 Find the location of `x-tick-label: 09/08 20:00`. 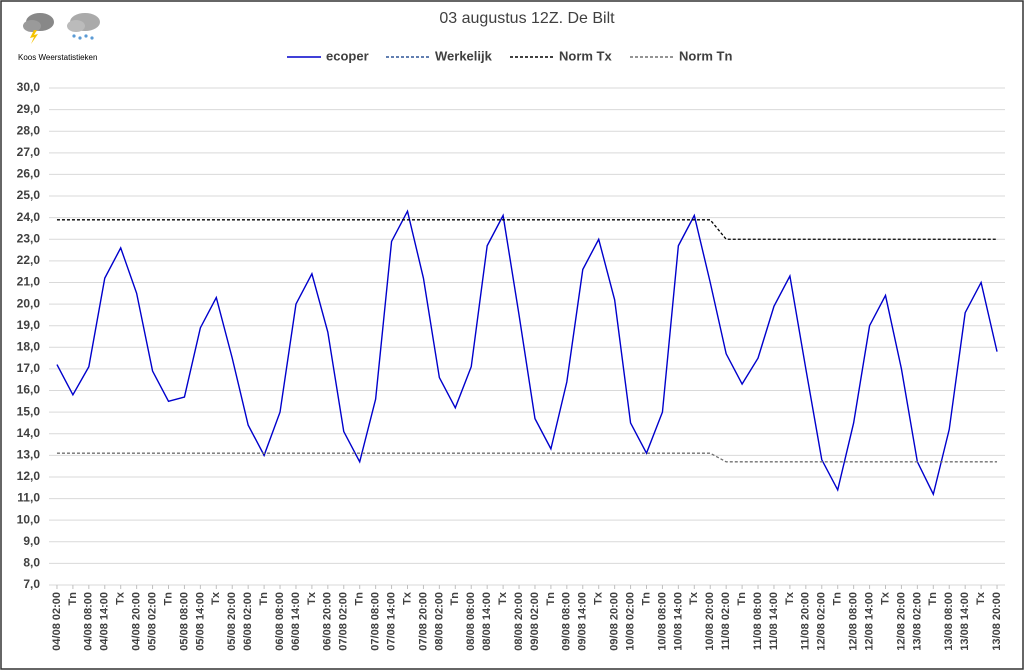

x-tick-label: 09/08 20:00 is located at coordinates (615, 621).